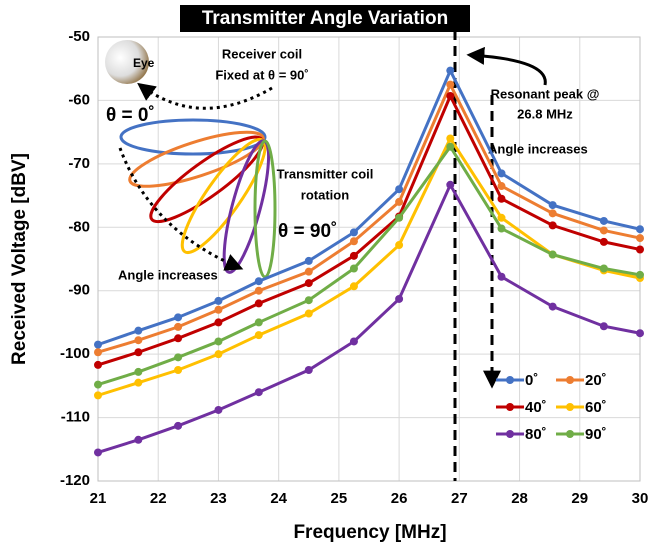 The height and width of the screenshot is (555, 654). What do you see at coordinates (399, 498) in the screenshot?
I see `x-tick-label: 26` at bounding box center [399, 498].